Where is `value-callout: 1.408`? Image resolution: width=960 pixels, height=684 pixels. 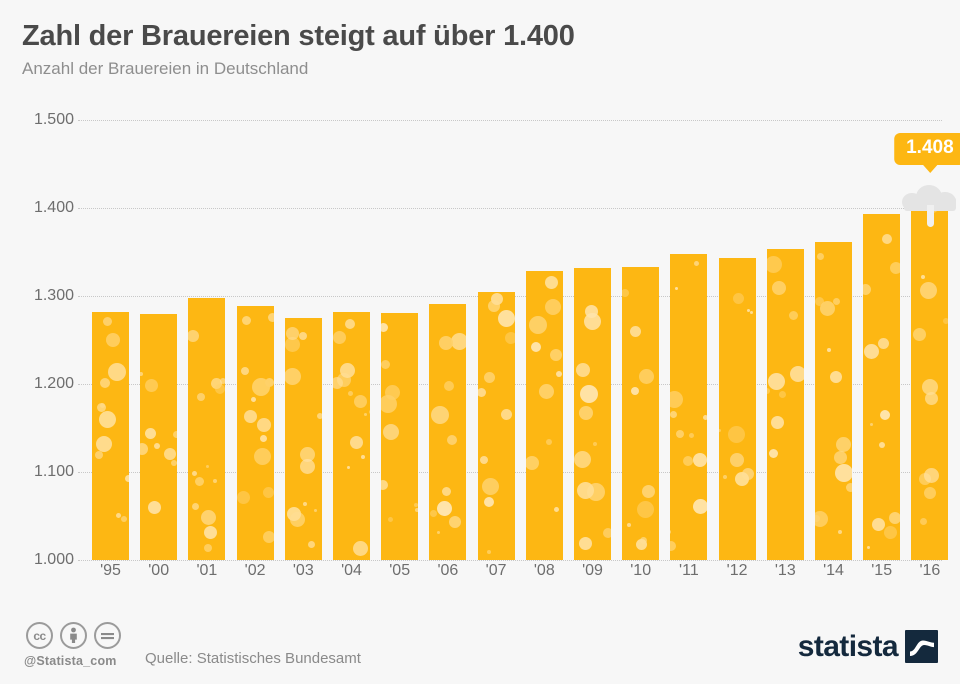
value-callout: 1.408 is located at coordinates (927, 152).